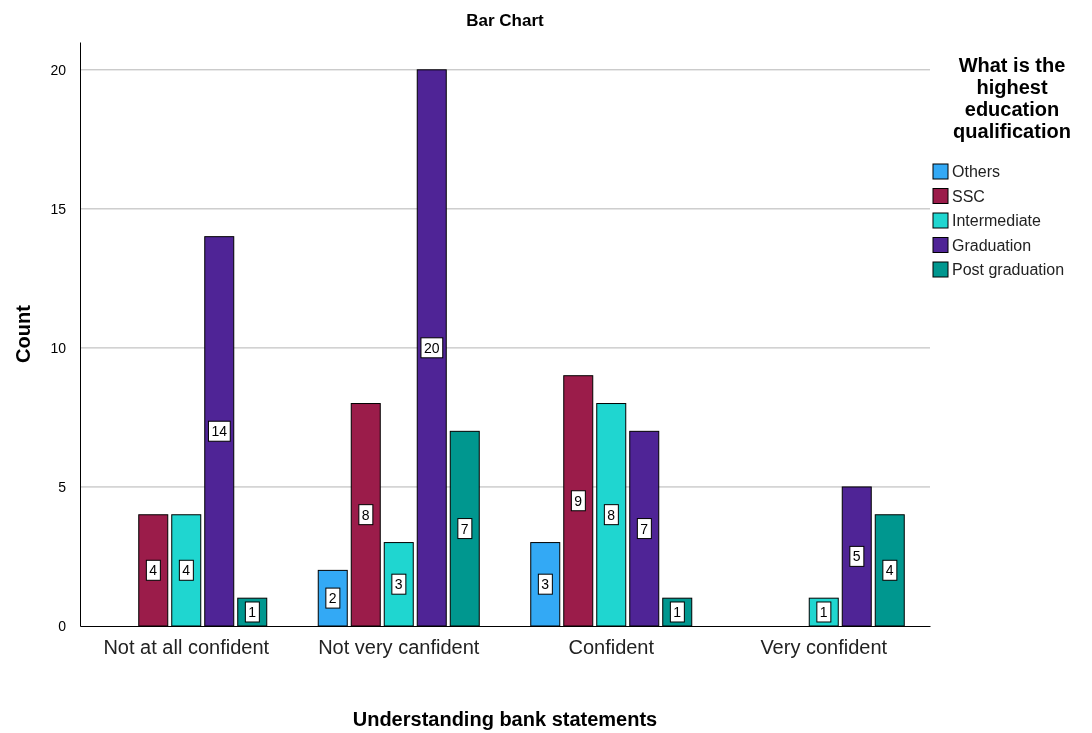  I want to click on x-tick-label: Confident, so click(611, 647).